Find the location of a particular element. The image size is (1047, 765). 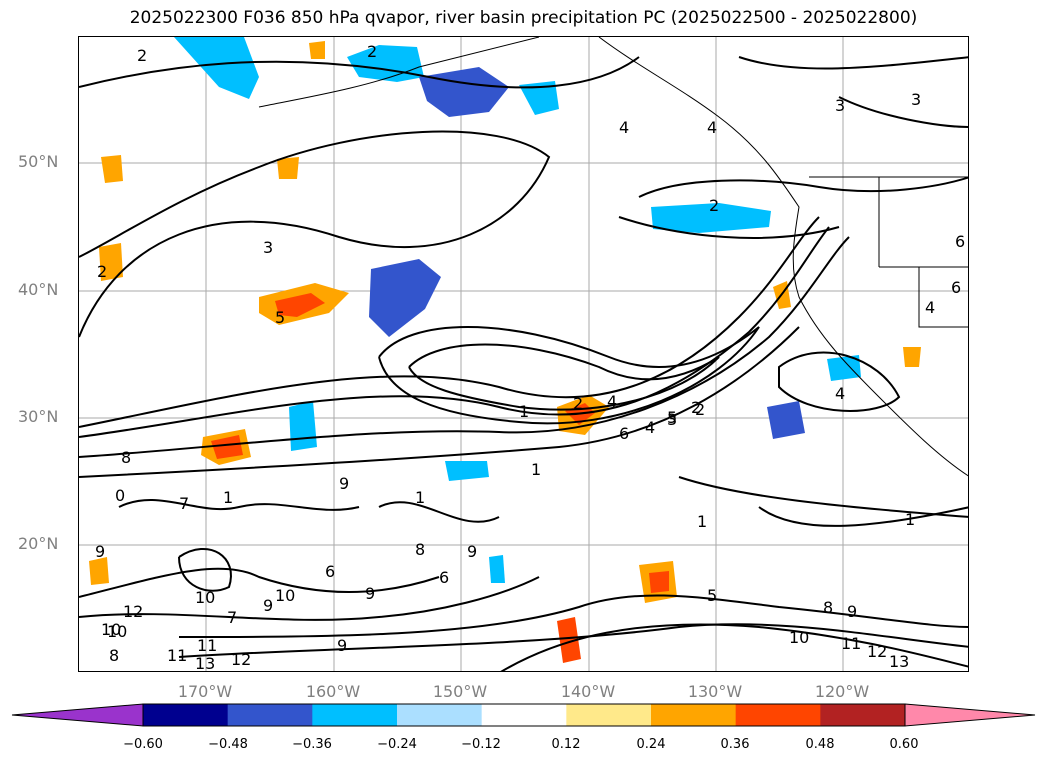

colorbar-segments is located at coordinates (523, 715).